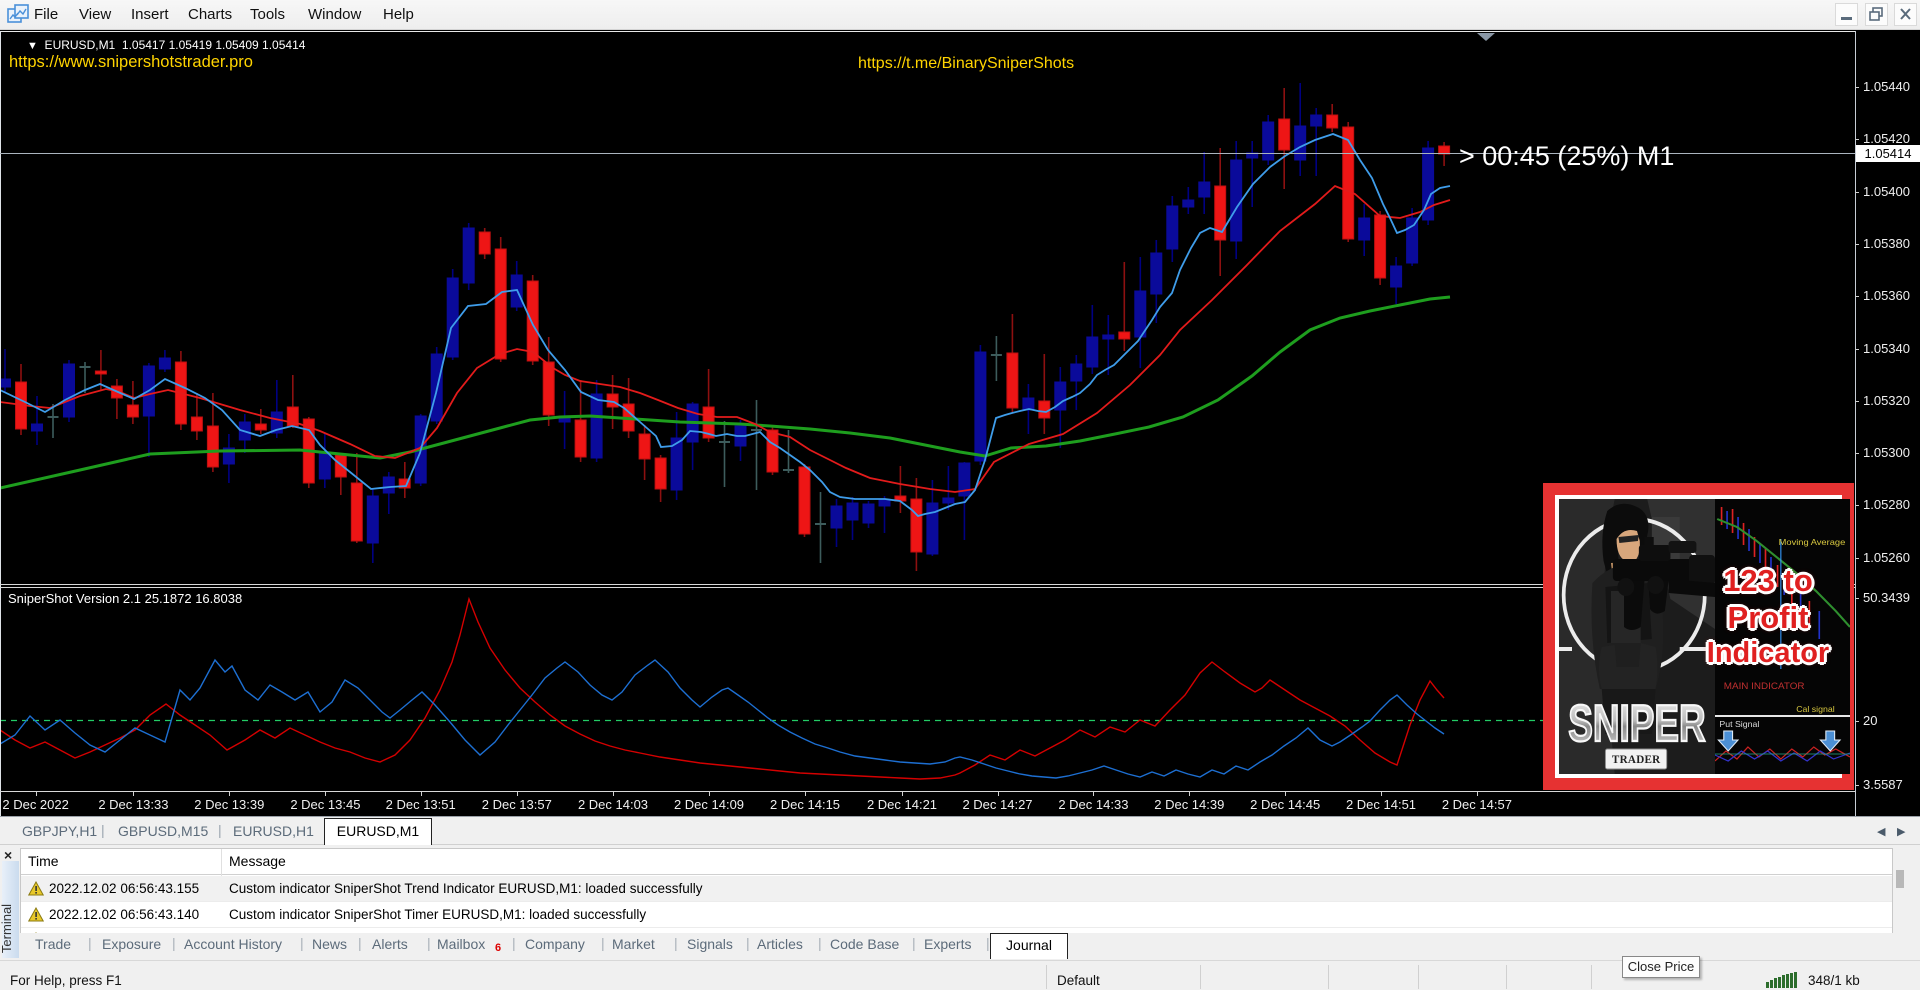 The height and width of the screenshot is (990, 1920). Describe the element at coordinates (1636, 759) in the screenshot. I see `svg-text: TRADER` at that location.